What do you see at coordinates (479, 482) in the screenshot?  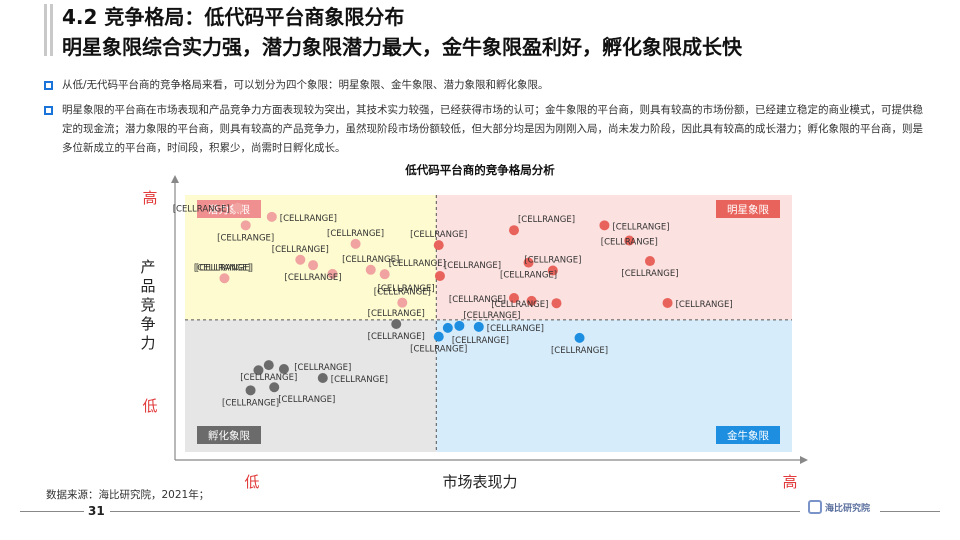 I see `x-axis-title: 市场表现力` at bounding box center [479, 482].